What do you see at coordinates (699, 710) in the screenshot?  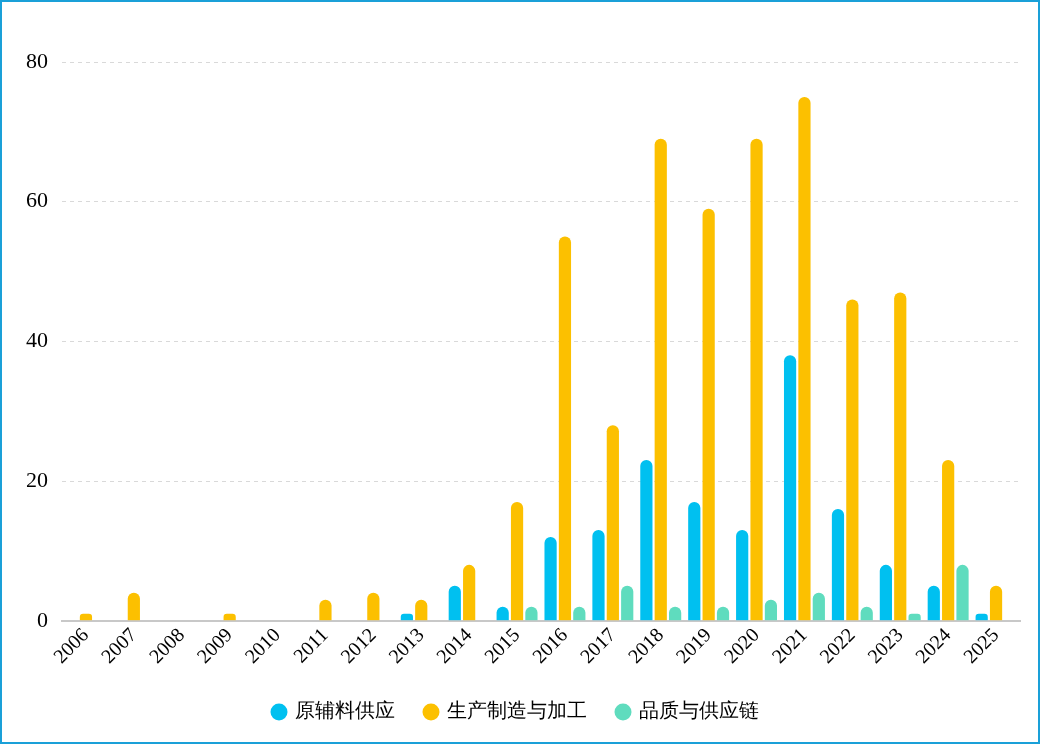 I see `legend-label: 品质与供应链` at bounding box center [699, 710].